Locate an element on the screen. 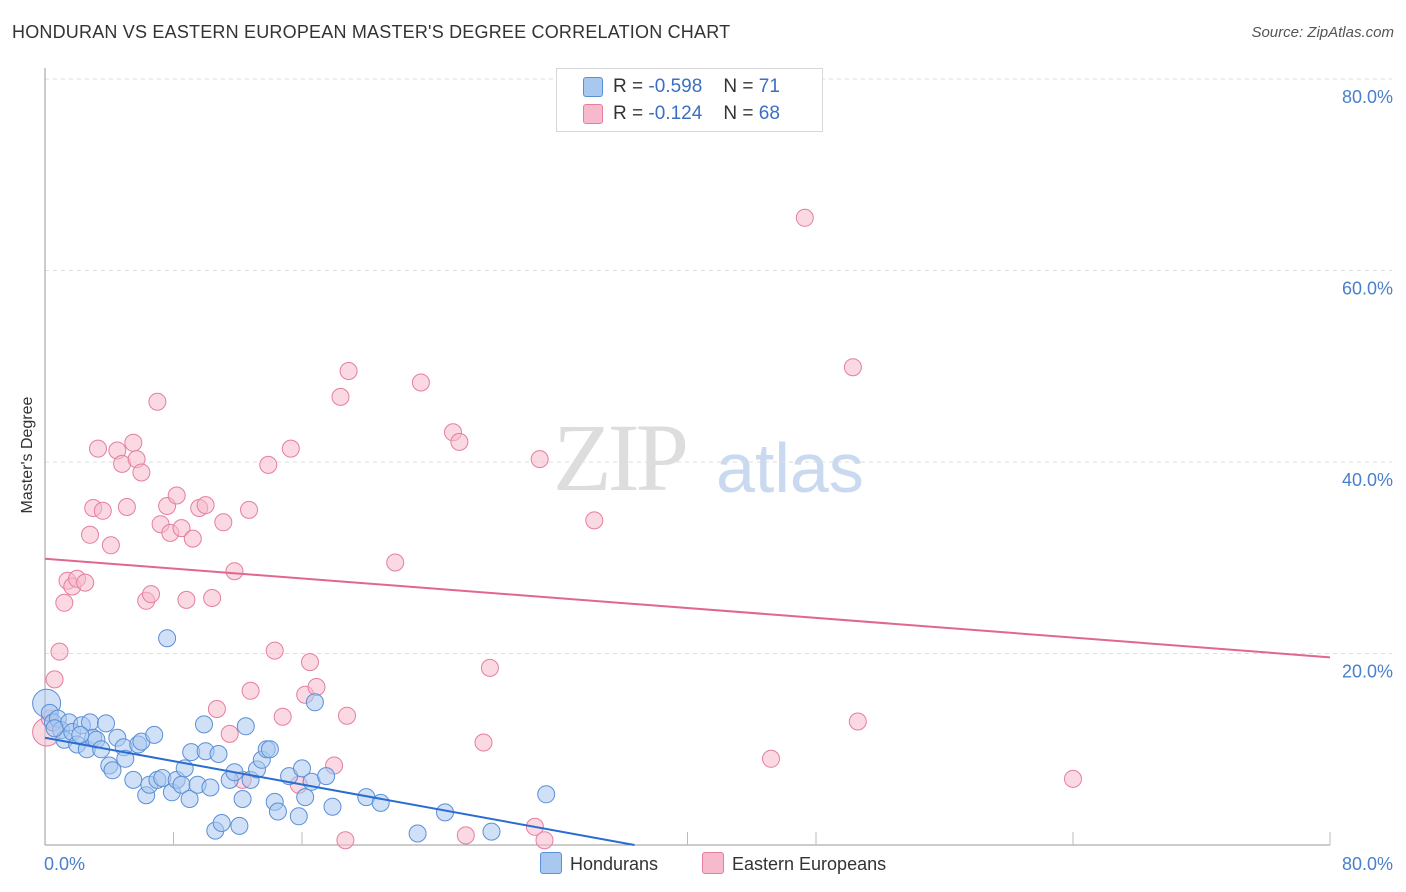 This screenshot has width=1406, height=892. hondurans-label: Hondurans is located at coordinates (614, 864).